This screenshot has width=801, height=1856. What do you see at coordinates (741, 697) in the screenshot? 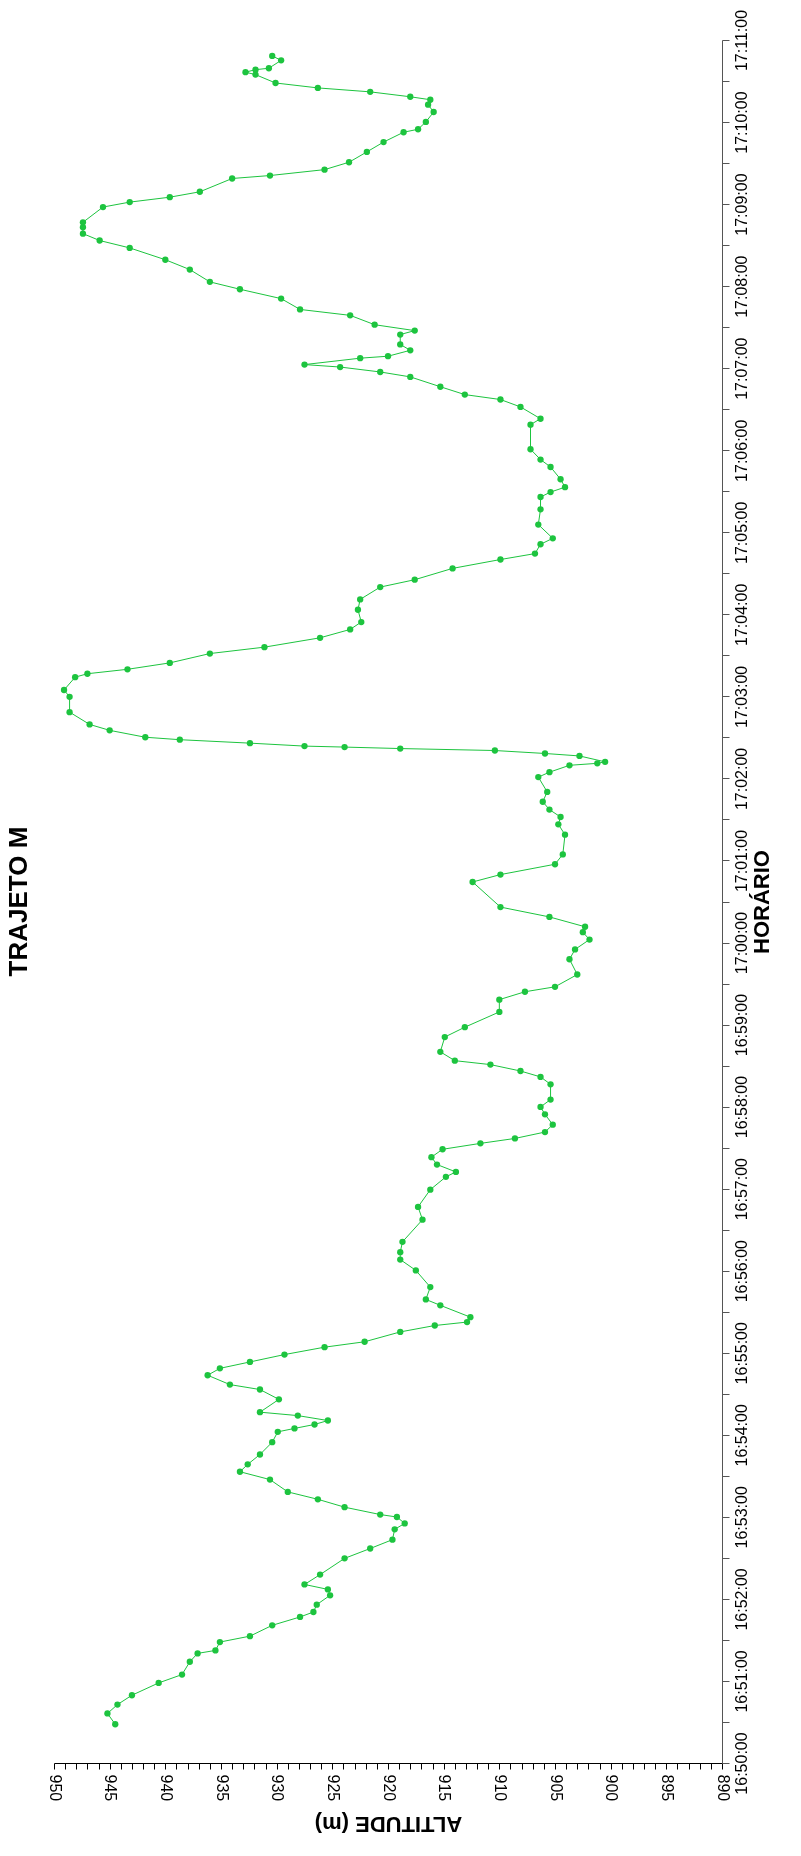
I see `y-tick-label: 17:03:00` at bounding box center [741, 697].